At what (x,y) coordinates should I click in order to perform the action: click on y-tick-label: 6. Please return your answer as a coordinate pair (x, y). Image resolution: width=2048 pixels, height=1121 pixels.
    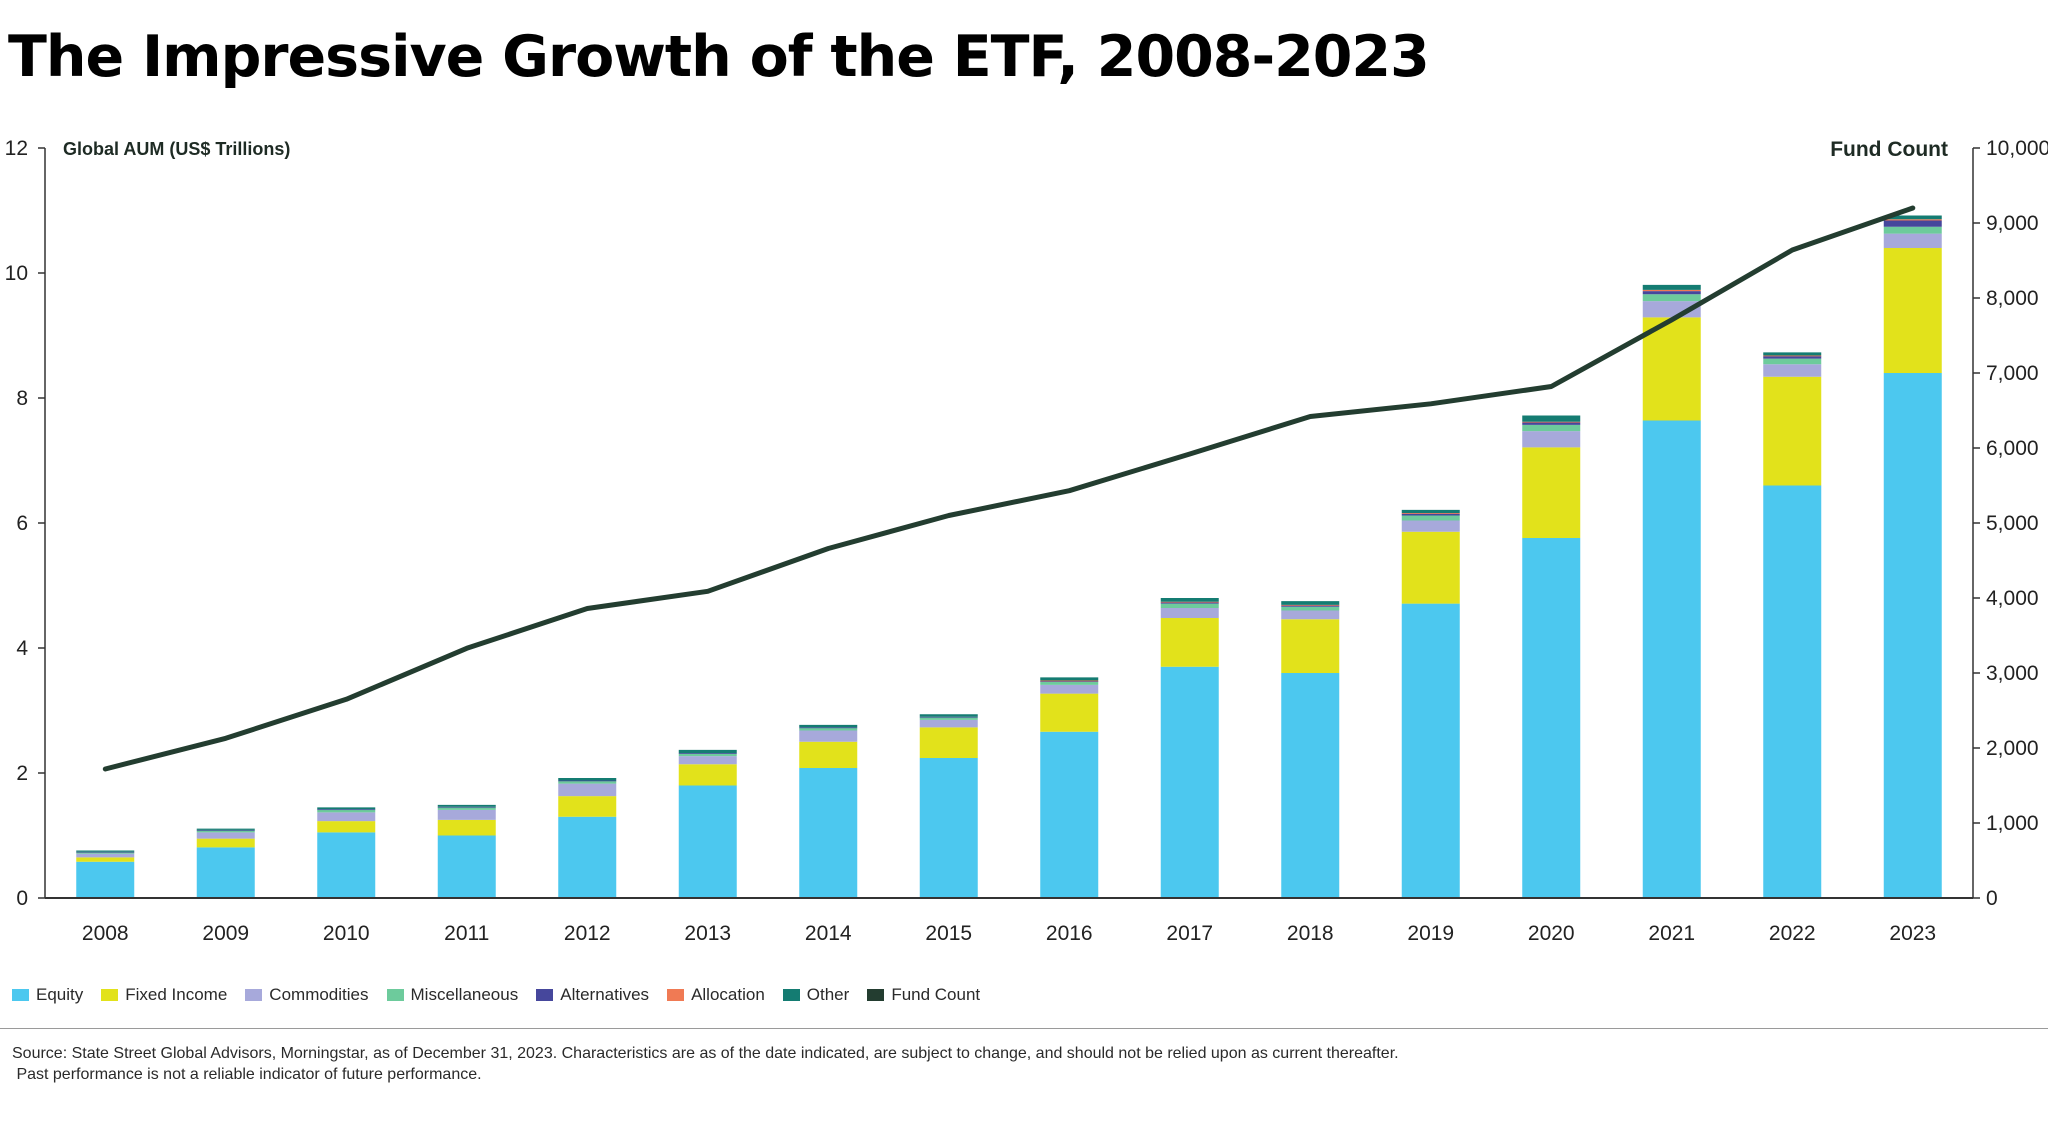
    Looking at the image, I should click on (22, 523).